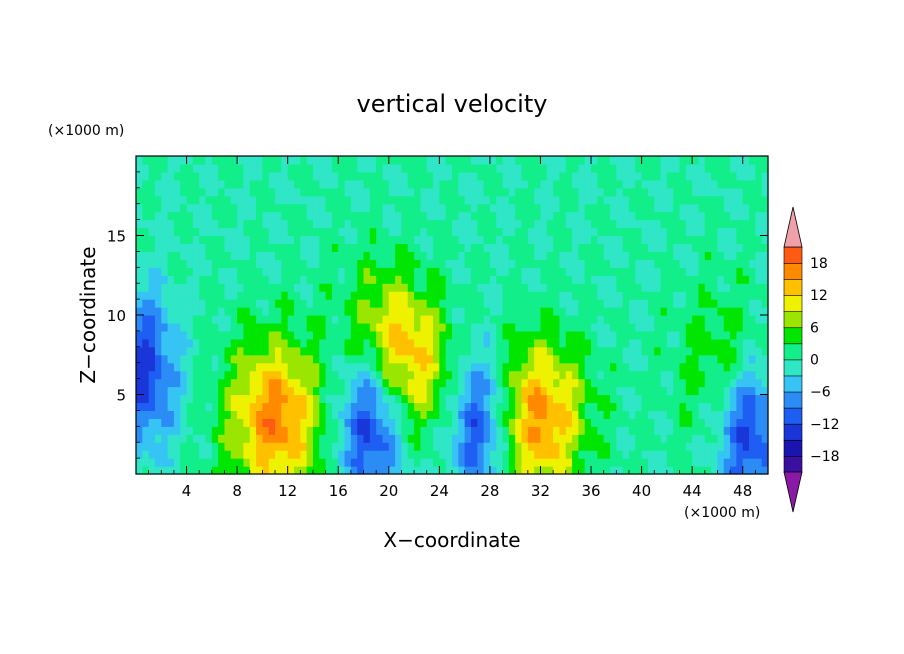 This screenshot has height=654, width=904. What do you see at coordinates (793, 368) in the screenshot?
I see `colorbar-band` at bounding box center [793, 368].